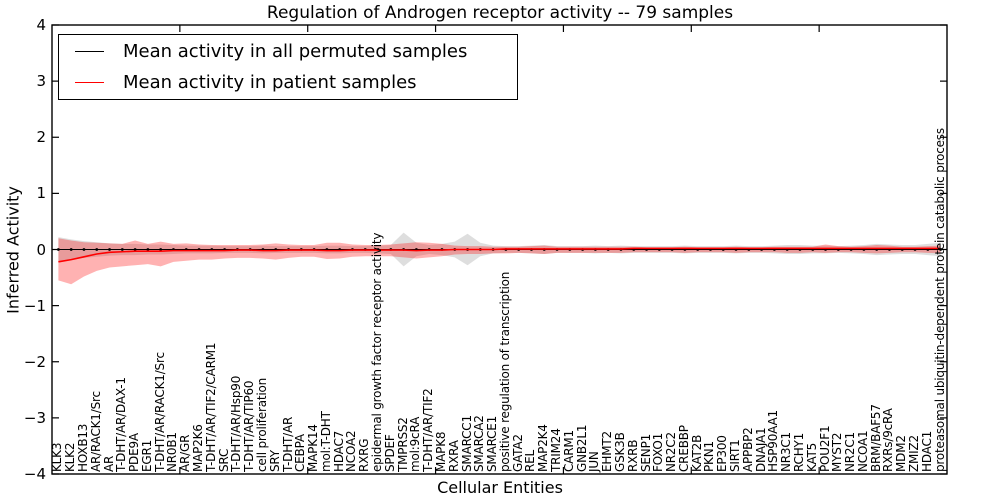 Image resolution: width=1000 pixels, height=500 pixels. What do you see at coordinates (632, 455) in the screenshot?
I see `x-tick-label: RXRB` at bounding box center [632, 455].